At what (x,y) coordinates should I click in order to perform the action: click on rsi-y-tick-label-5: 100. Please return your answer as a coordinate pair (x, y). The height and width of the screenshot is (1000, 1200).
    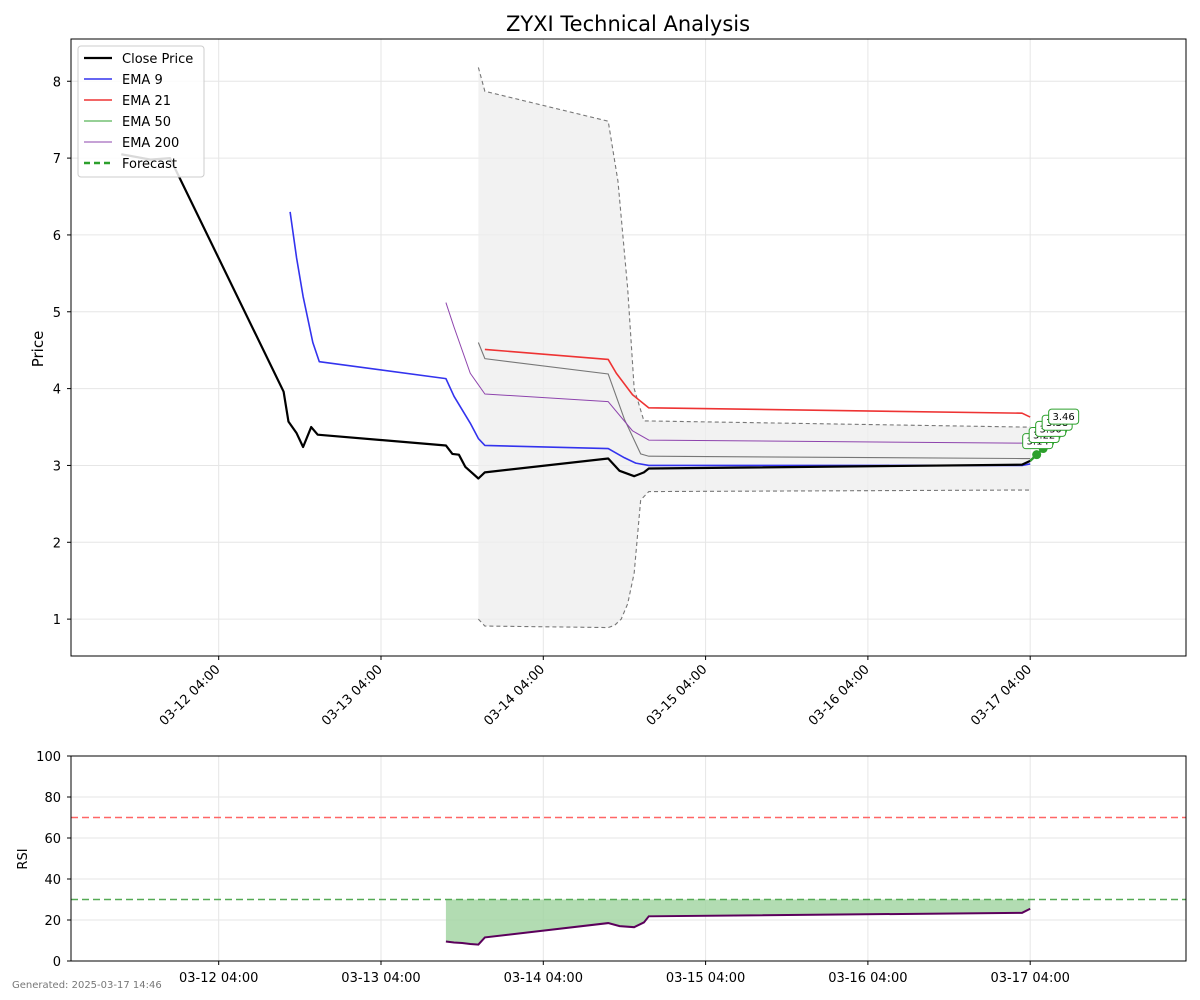
    Looking at the image, I should click on (48, 757).